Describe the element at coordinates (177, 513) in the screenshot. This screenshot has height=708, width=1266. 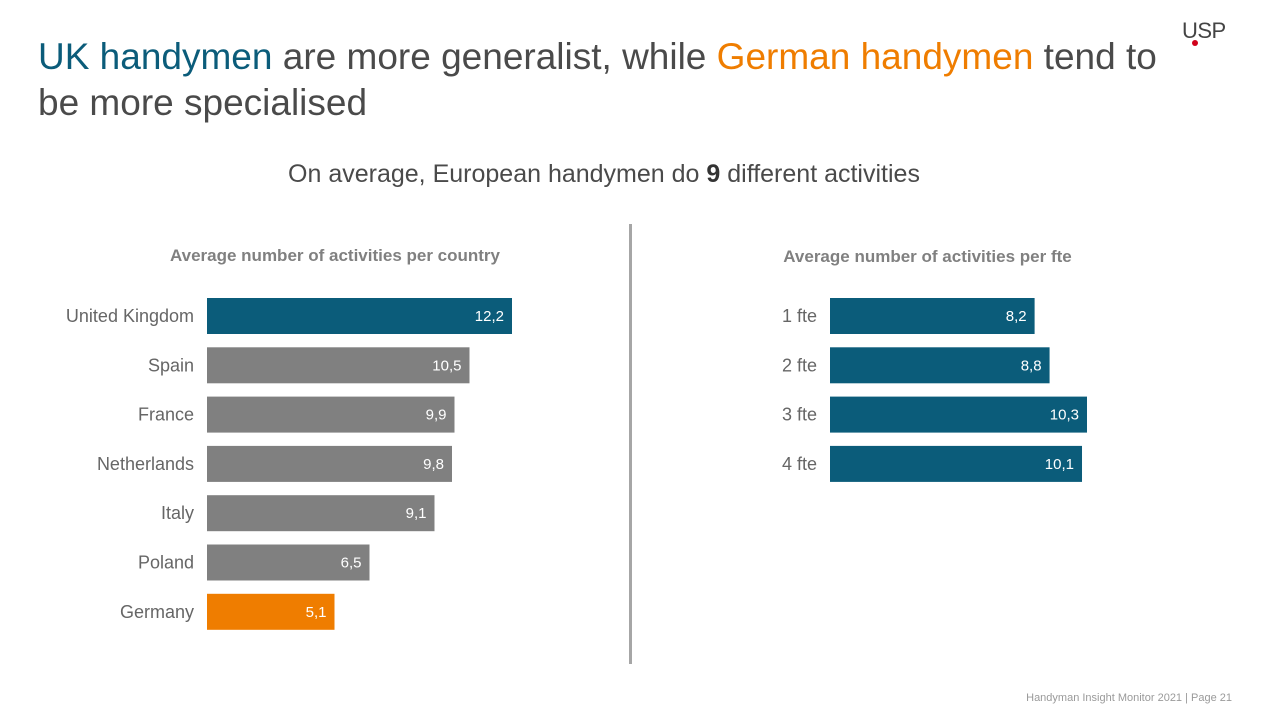
I see `category-label-italy: Italy` at that location.